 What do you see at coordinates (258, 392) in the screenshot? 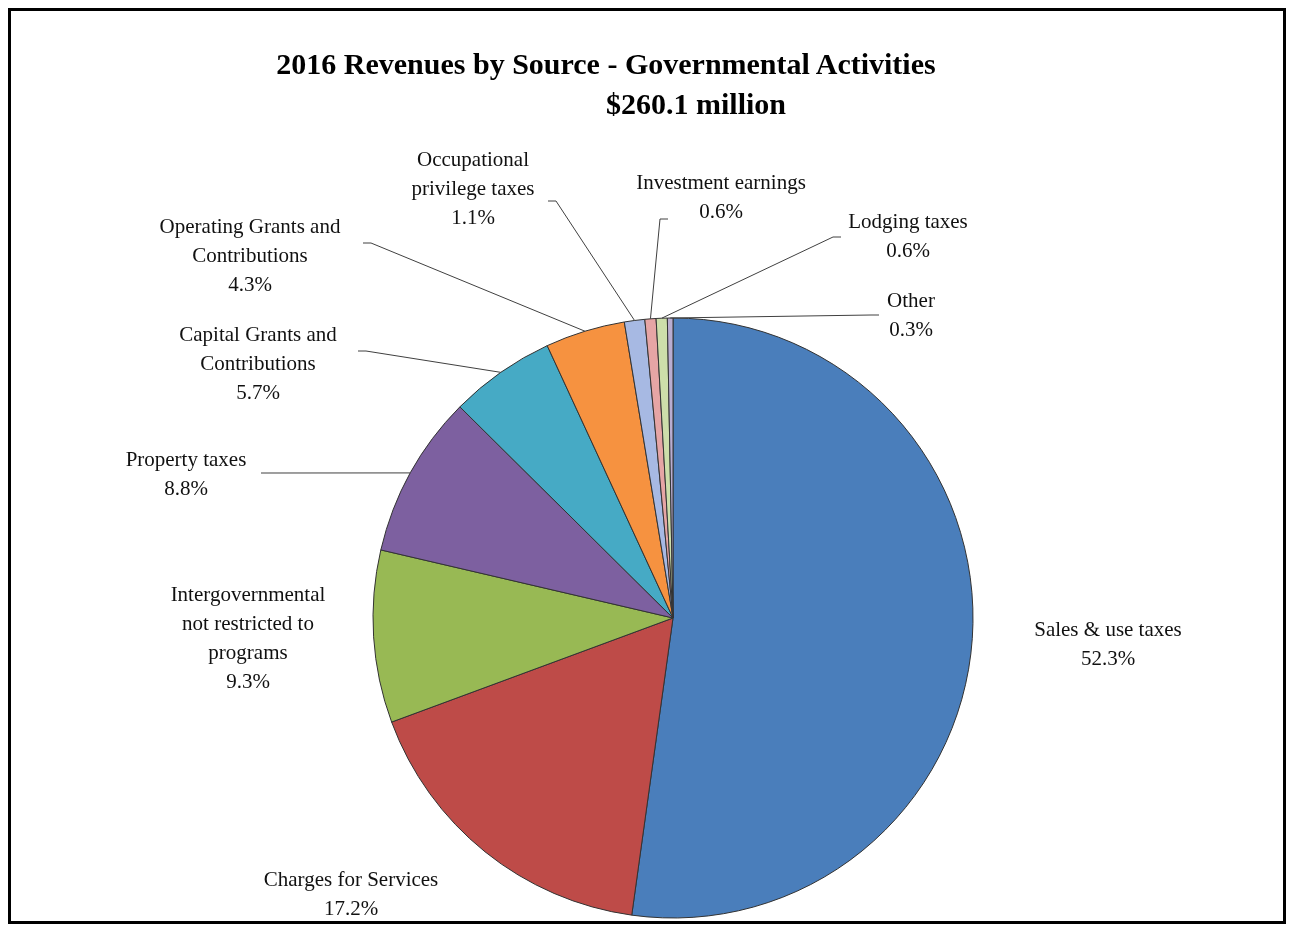
I see `data-label: 5.7%` at bounding box center [258, 392].